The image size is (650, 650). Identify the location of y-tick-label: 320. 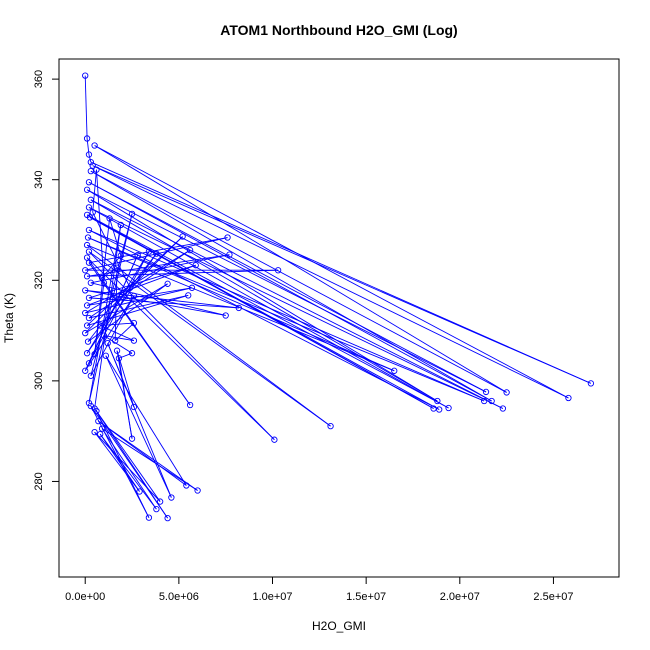
(39, 280).